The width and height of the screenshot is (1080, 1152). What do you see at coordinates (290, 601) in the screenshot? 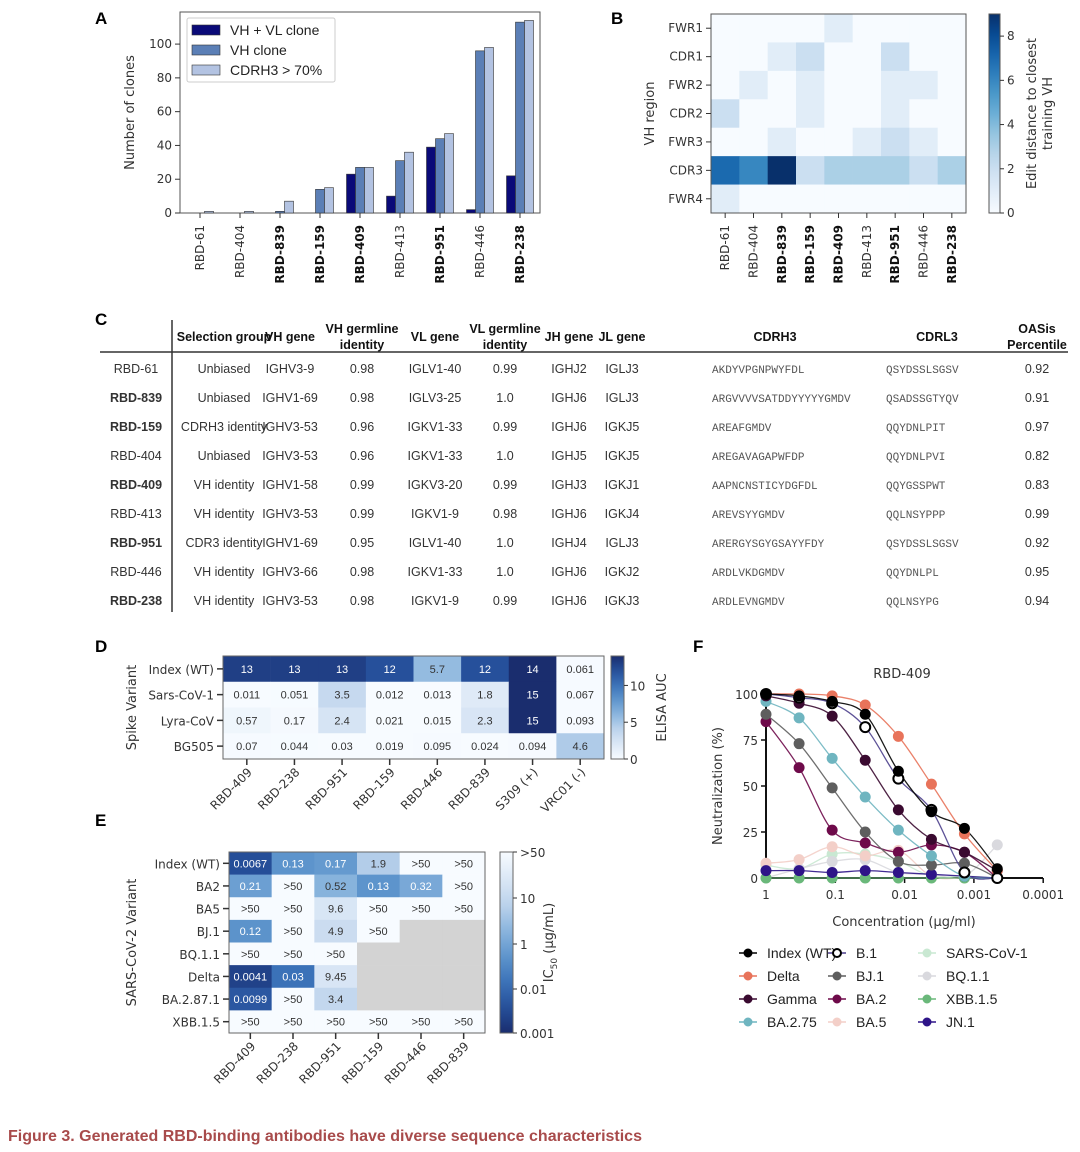
I see `cell-vh-gene: IGHV3-53` at bounding box center [290, 601].